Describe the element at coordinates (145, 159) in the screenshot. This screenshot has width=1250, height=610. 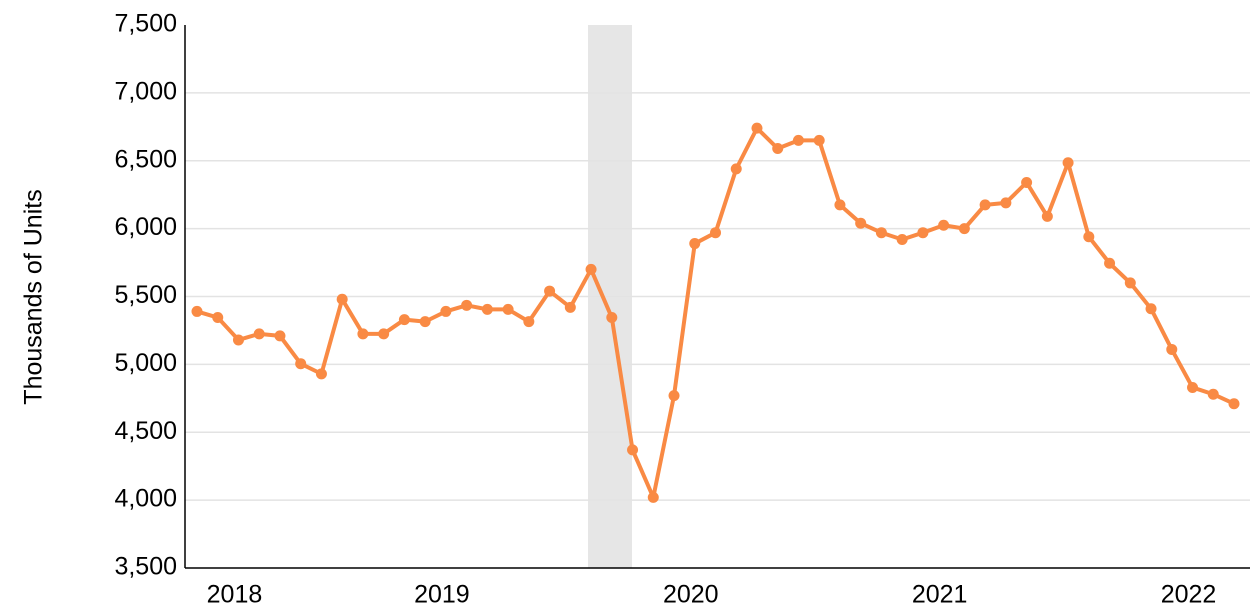
I see `y-tick-label: 6,500` at that location.